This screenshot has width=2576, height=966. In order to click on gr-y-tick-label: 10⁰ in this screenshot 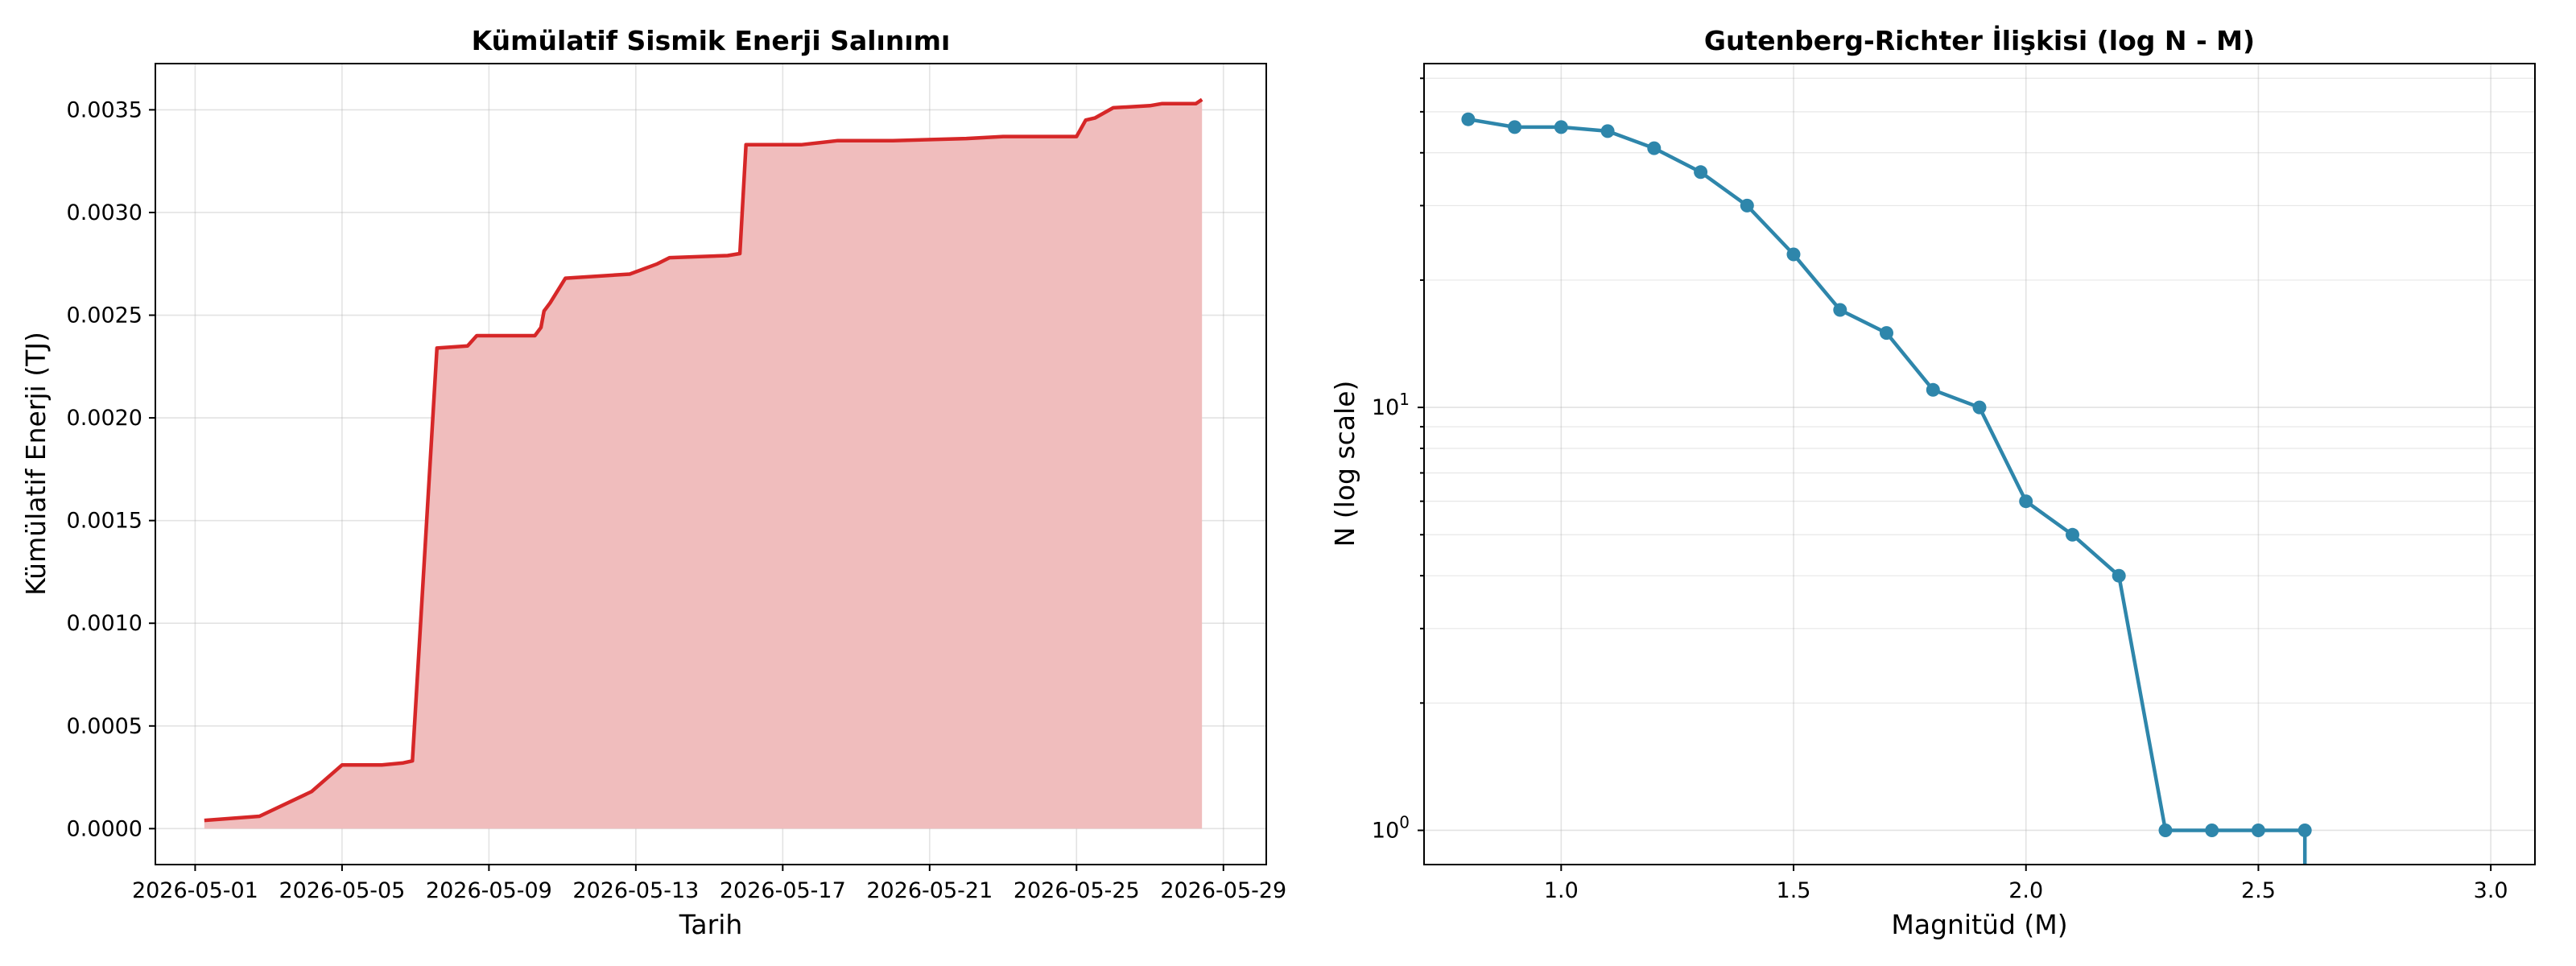, I will do `click(1391, 827)`.